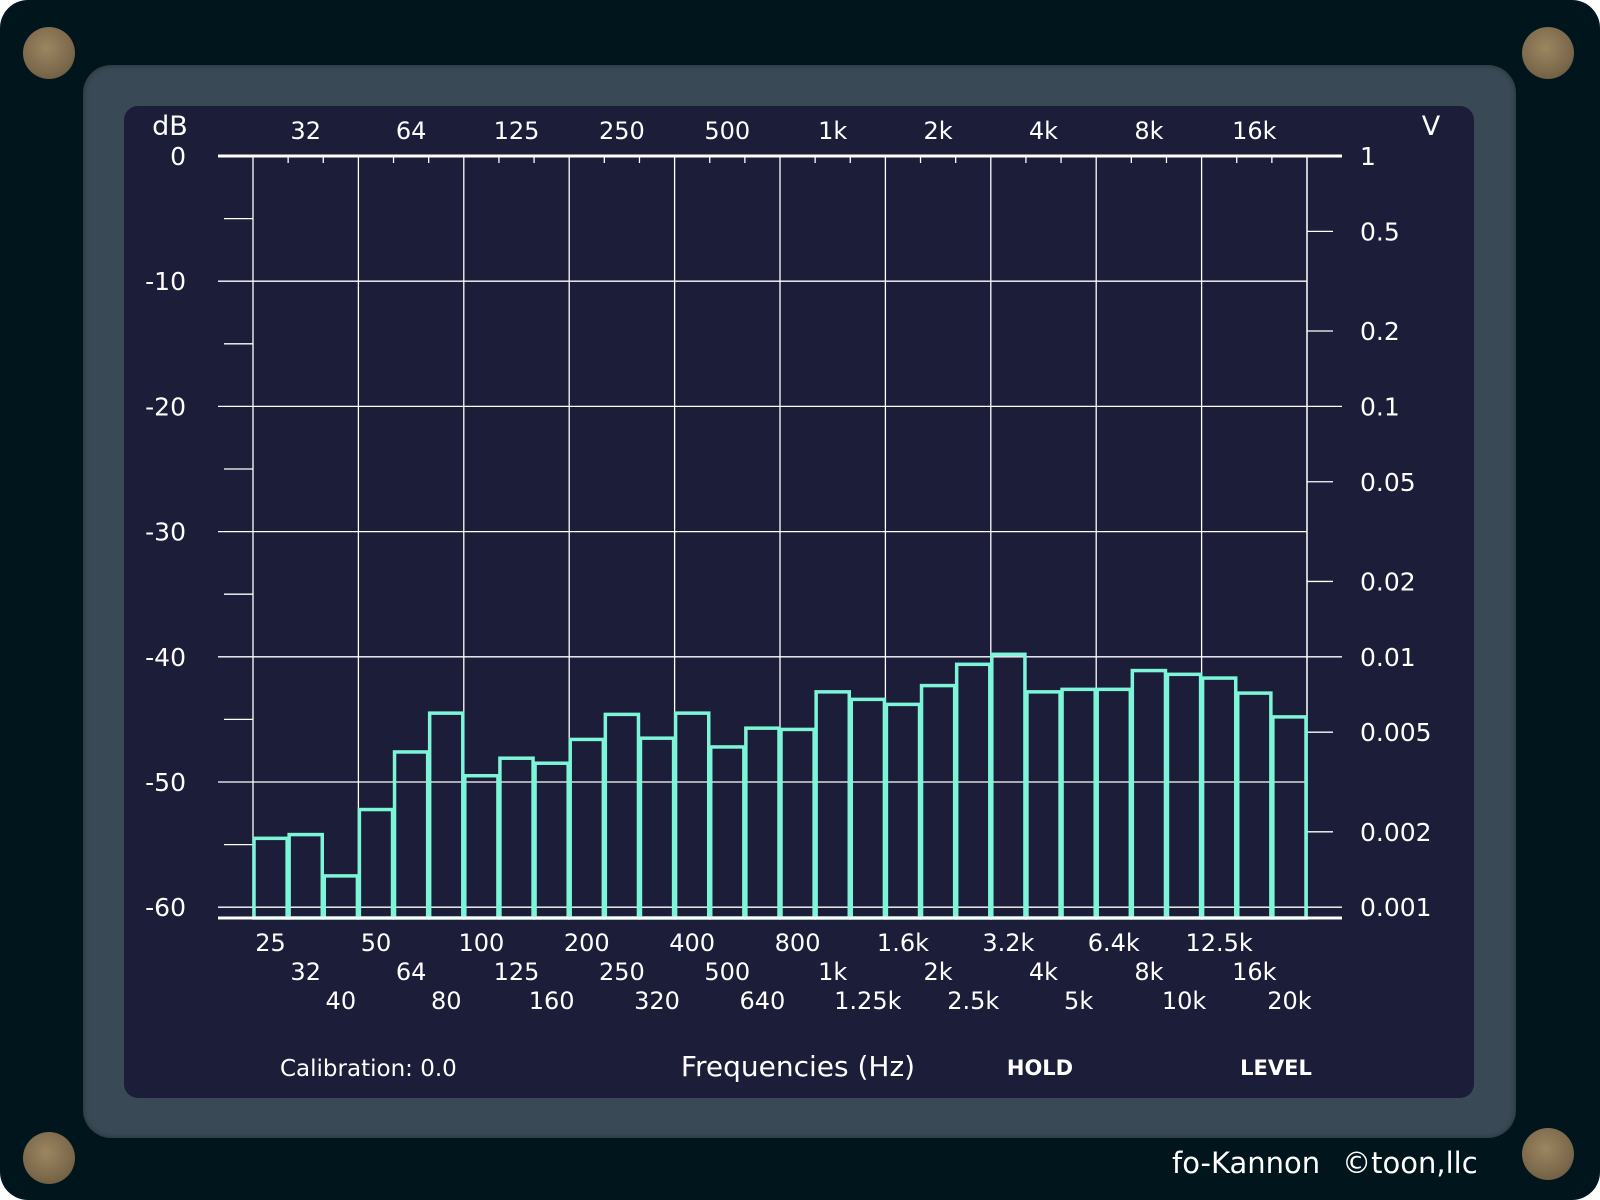 The image size is (1600, 1200). I want to click on y-tick-label-left: 0, so click(178, 156).